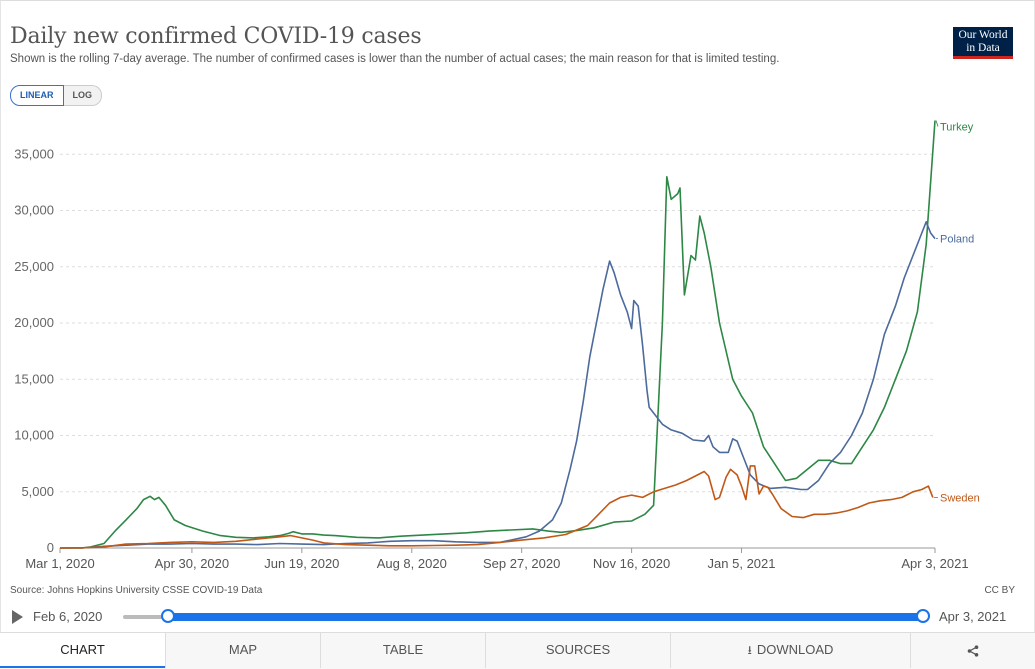  I want to click on y-tick-label: 30,000, so click(34, 210).